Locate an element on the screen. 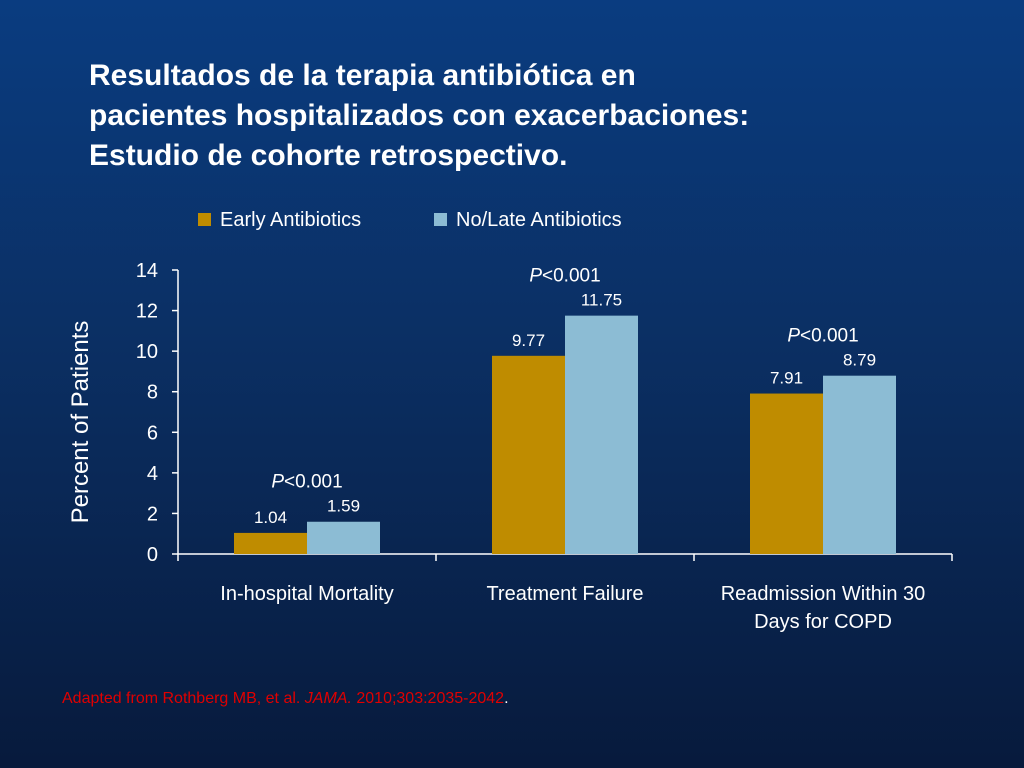 Image resolution: width=1024 pixels, height=768 pixels. citation-journal: JAMA. is located at coordinates (328, 698).